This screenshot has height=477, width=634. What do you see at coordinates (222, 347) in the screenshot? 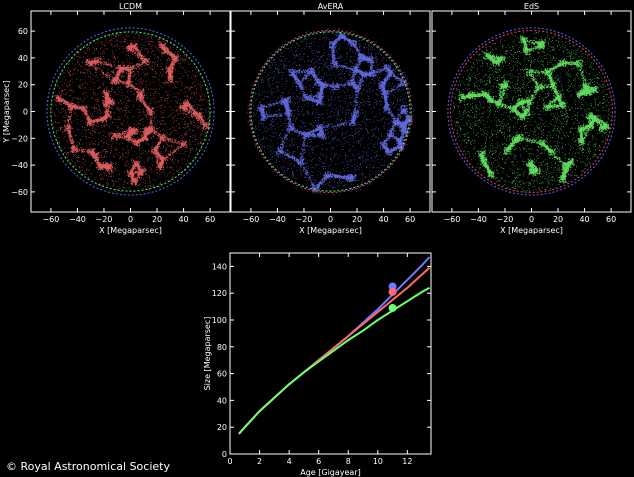
I see `y-tick-label: 80` at bounding box center [222, 347].